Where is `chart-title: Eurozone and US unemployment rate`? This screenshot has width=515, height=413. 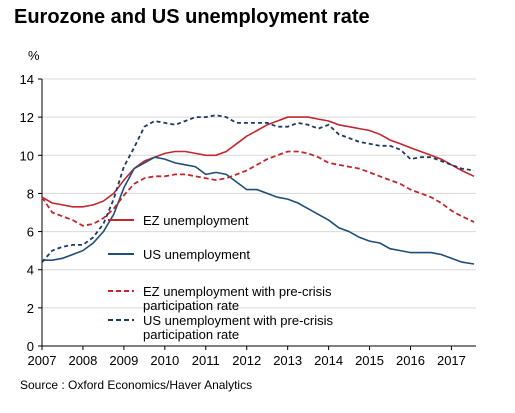 chart-title: Eurozone and US unemployment rate is located at coordinates (192, 17).